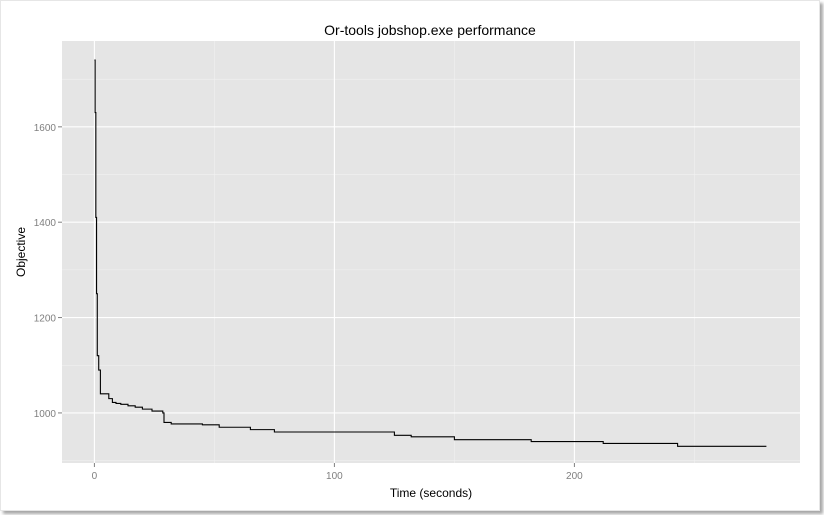  I want to click on x-axis-ticks: 0 100 200, so click(337, 472).